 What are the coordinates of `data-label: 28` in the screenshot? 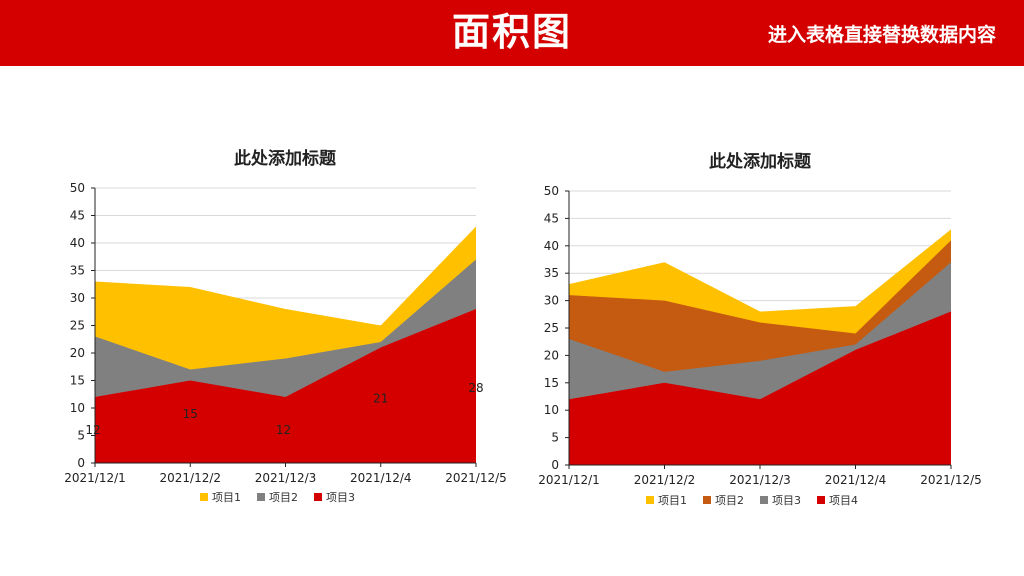 It's located at (475, 388).